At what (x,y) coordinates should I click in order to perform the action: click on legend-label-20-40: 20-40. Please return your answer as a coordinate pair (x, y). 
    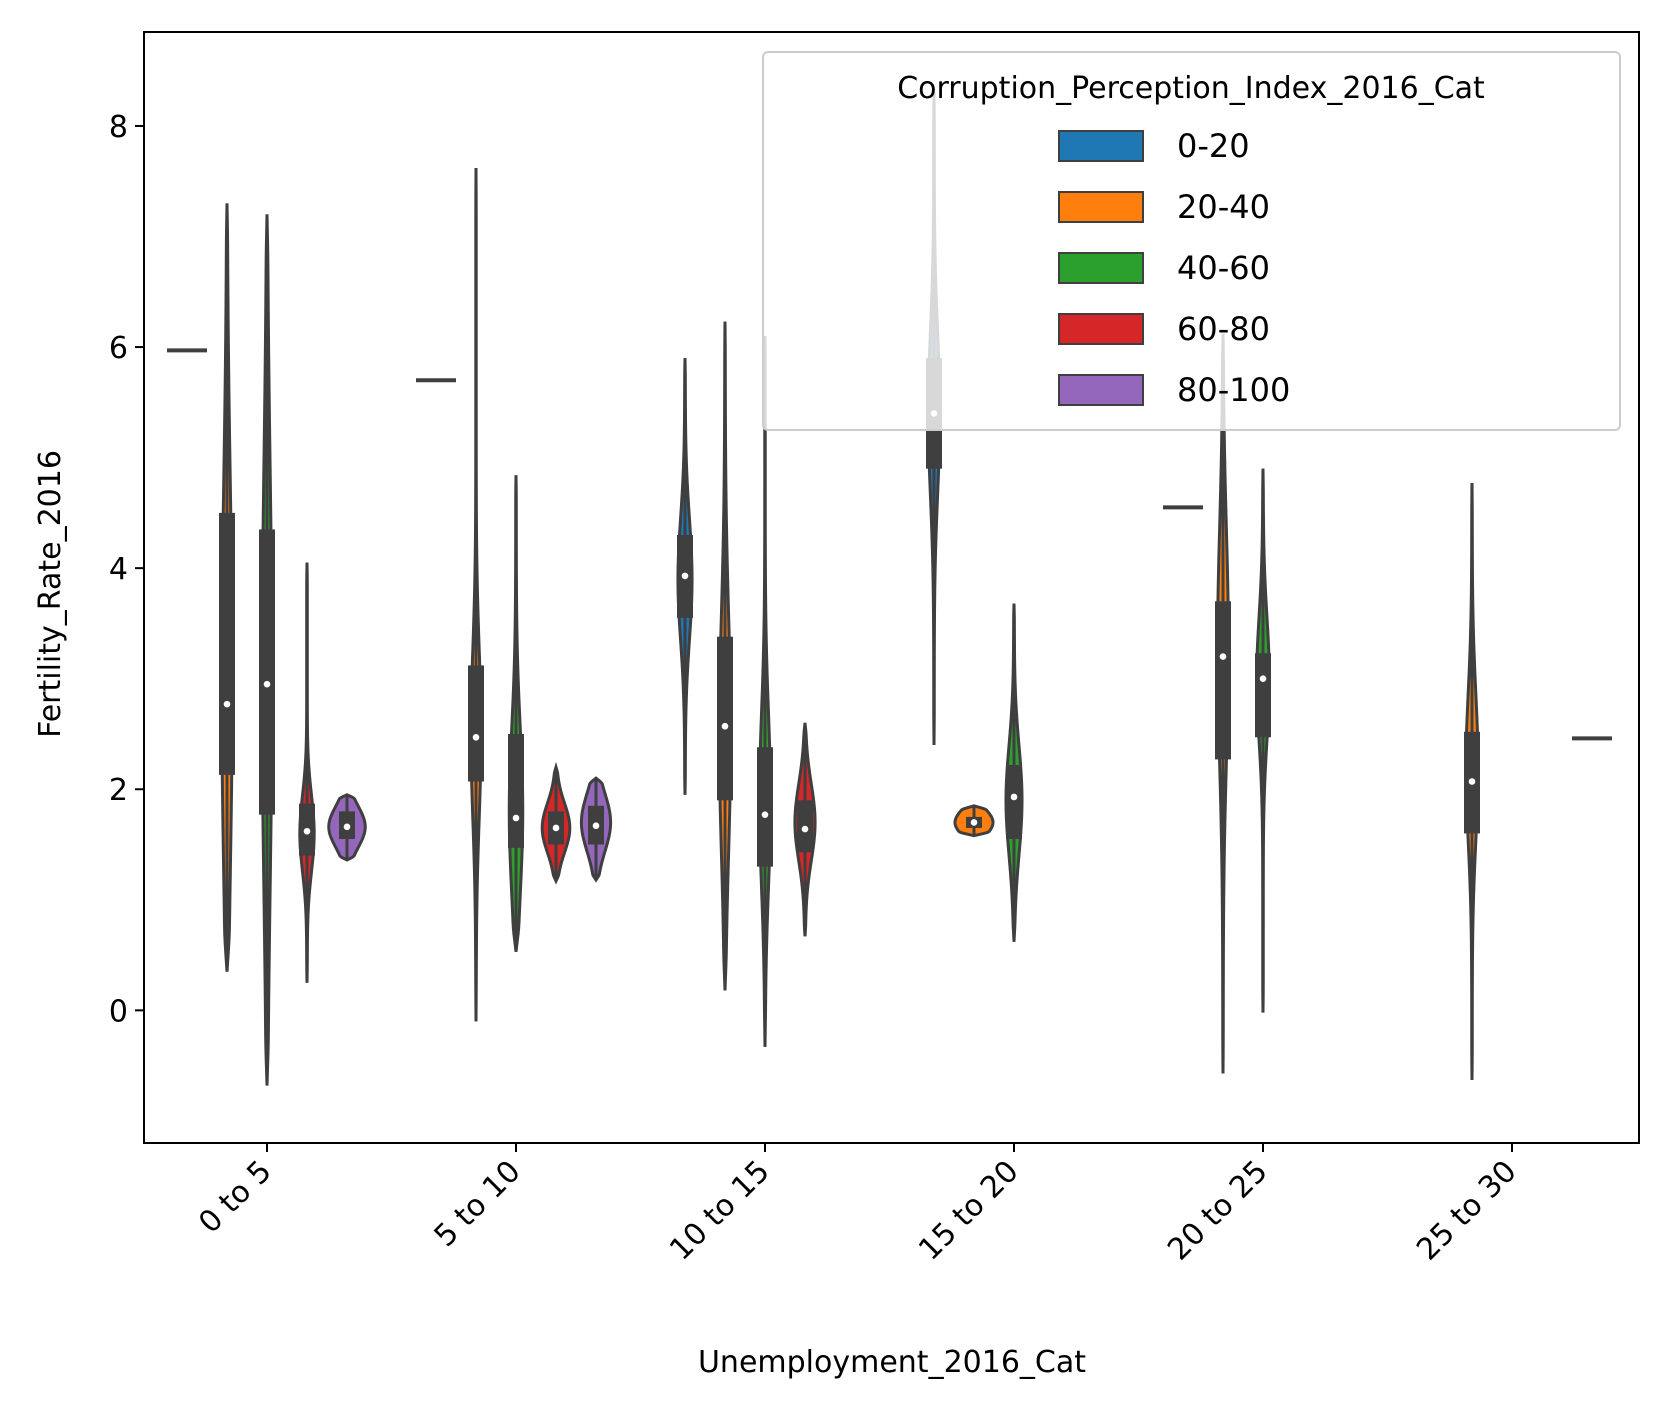
    Looking at the image, I should click on (1223, 207).